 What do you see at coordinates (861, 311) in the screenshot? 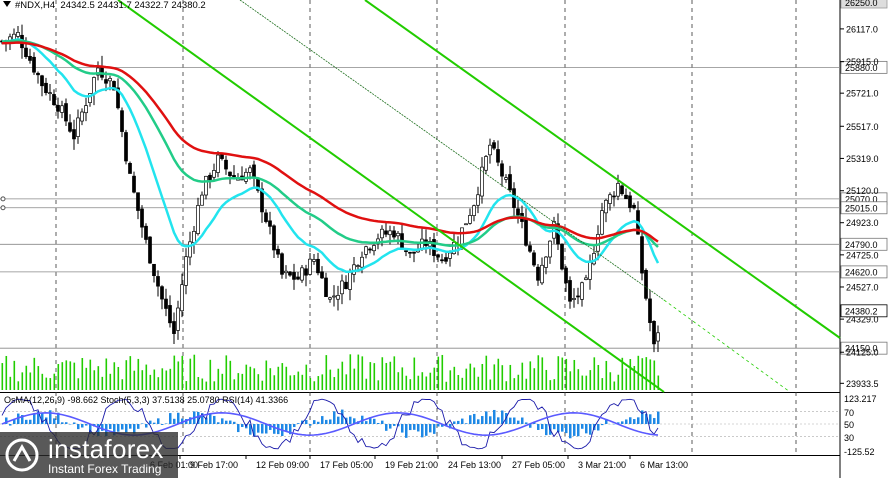
I see `current-price-label: 24380.2` at bounding box center [861, 311].